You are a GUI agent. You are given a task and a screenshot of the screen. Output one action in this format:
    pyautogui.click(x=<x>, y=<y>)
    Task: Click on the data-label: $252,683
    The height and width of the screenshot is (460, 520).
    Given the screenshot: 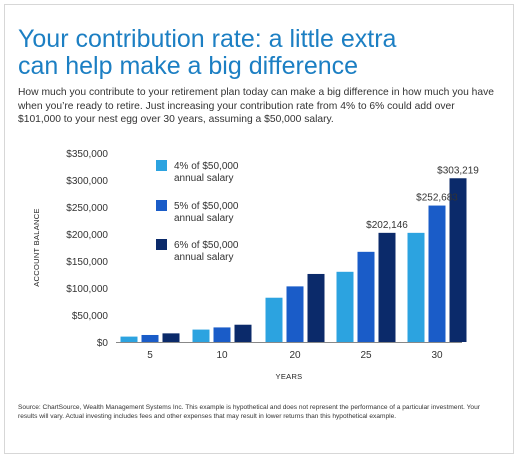 What is the action you would take?
    pyautogui.click(x=437, y=198)
    